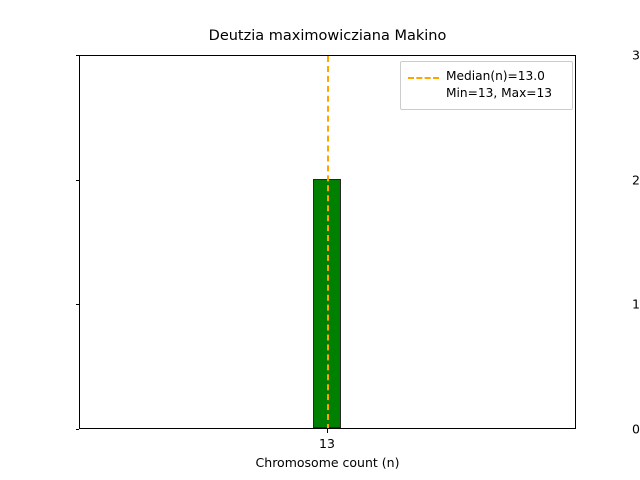 The height and width of the screenshot is (480, 640). Describe the element at coordinates (495, 76) in the screenshot. I see `legend-median-label: Median(n)=13.0` at that location.